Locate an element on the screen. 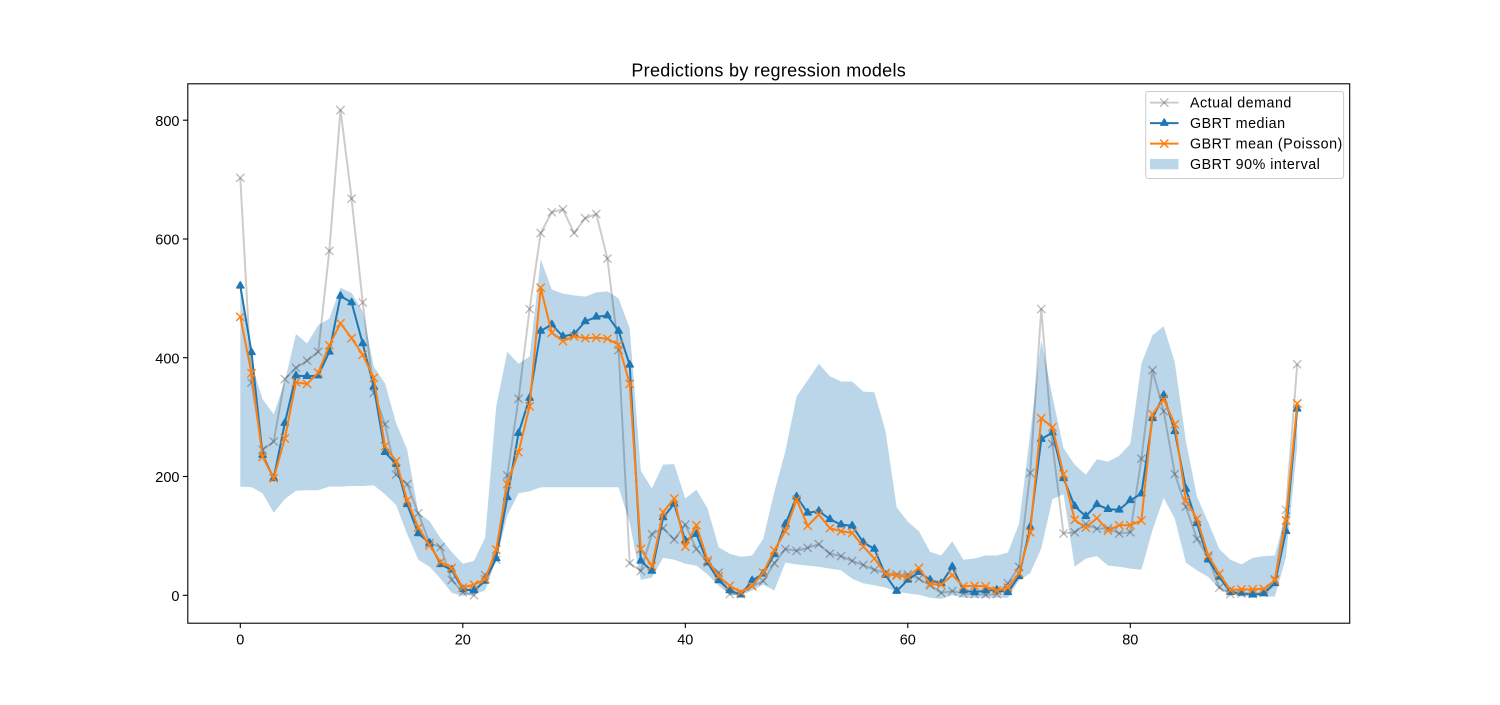  svg-text: 60 is located at coordinates (908, 640).